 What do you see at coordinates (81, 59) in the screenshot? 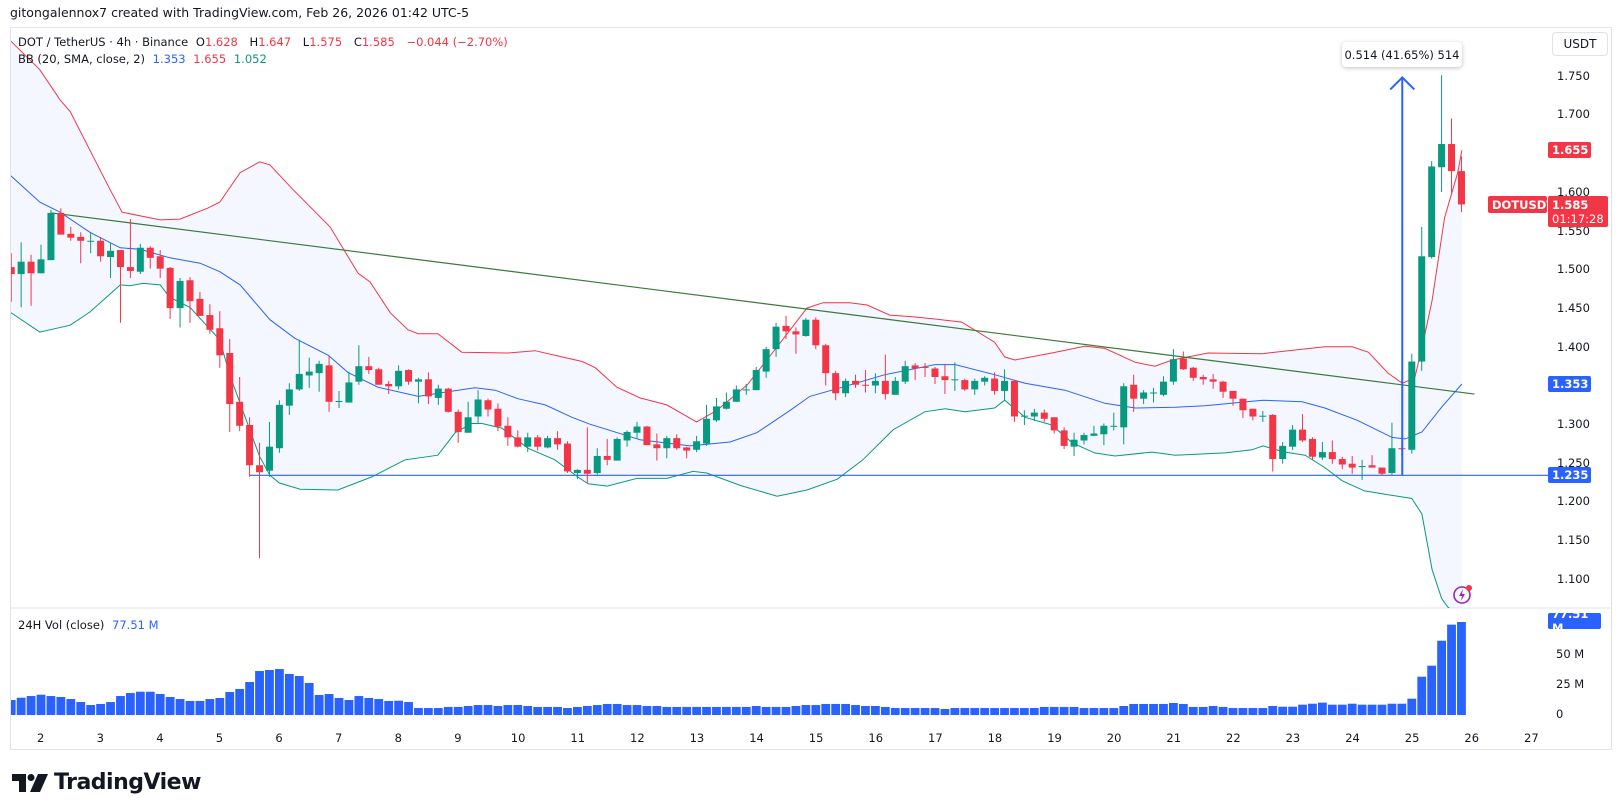
I see `bb-label: BB (20, SMA, close, 2)` at bounding box center [81, 59].